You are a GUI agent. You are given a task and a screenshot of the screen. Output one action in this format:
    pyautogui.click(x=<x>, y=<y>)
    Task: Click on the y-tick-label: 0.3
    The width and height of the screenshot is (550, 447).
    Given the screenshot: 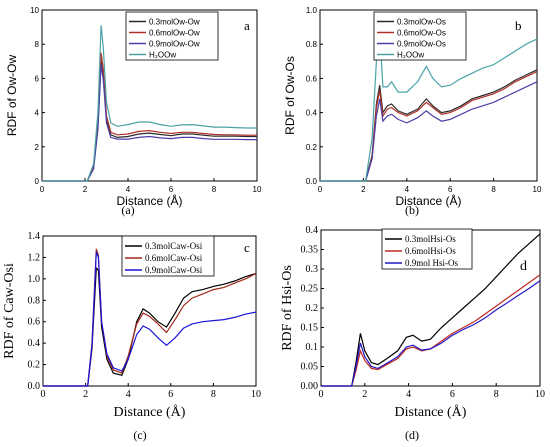 What is the action you would take?
    pyautogui.click(x=312, y=269)
    